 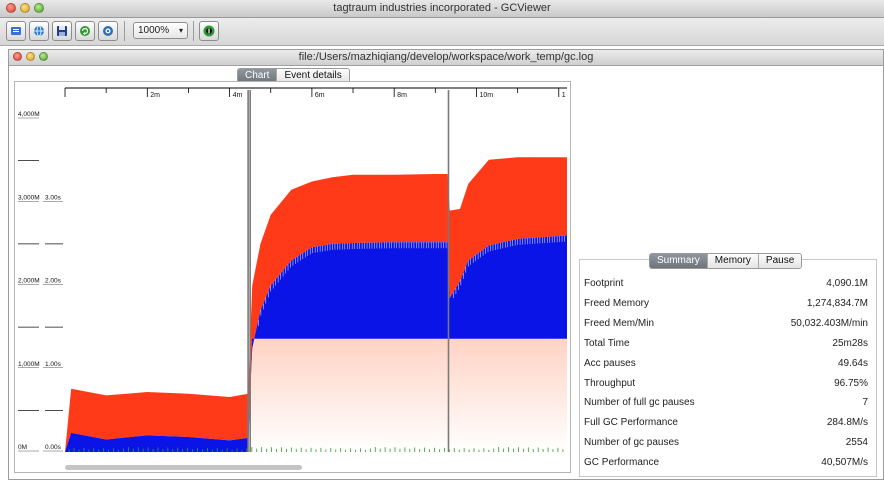 I want to click on pause-tick-label: 0.00s, so click(x=53, y=447).